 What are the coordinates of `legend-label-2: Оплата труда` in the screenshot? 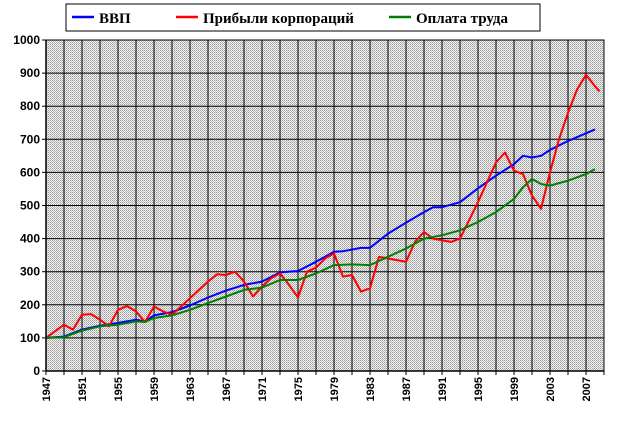 It's located at (462, 19).